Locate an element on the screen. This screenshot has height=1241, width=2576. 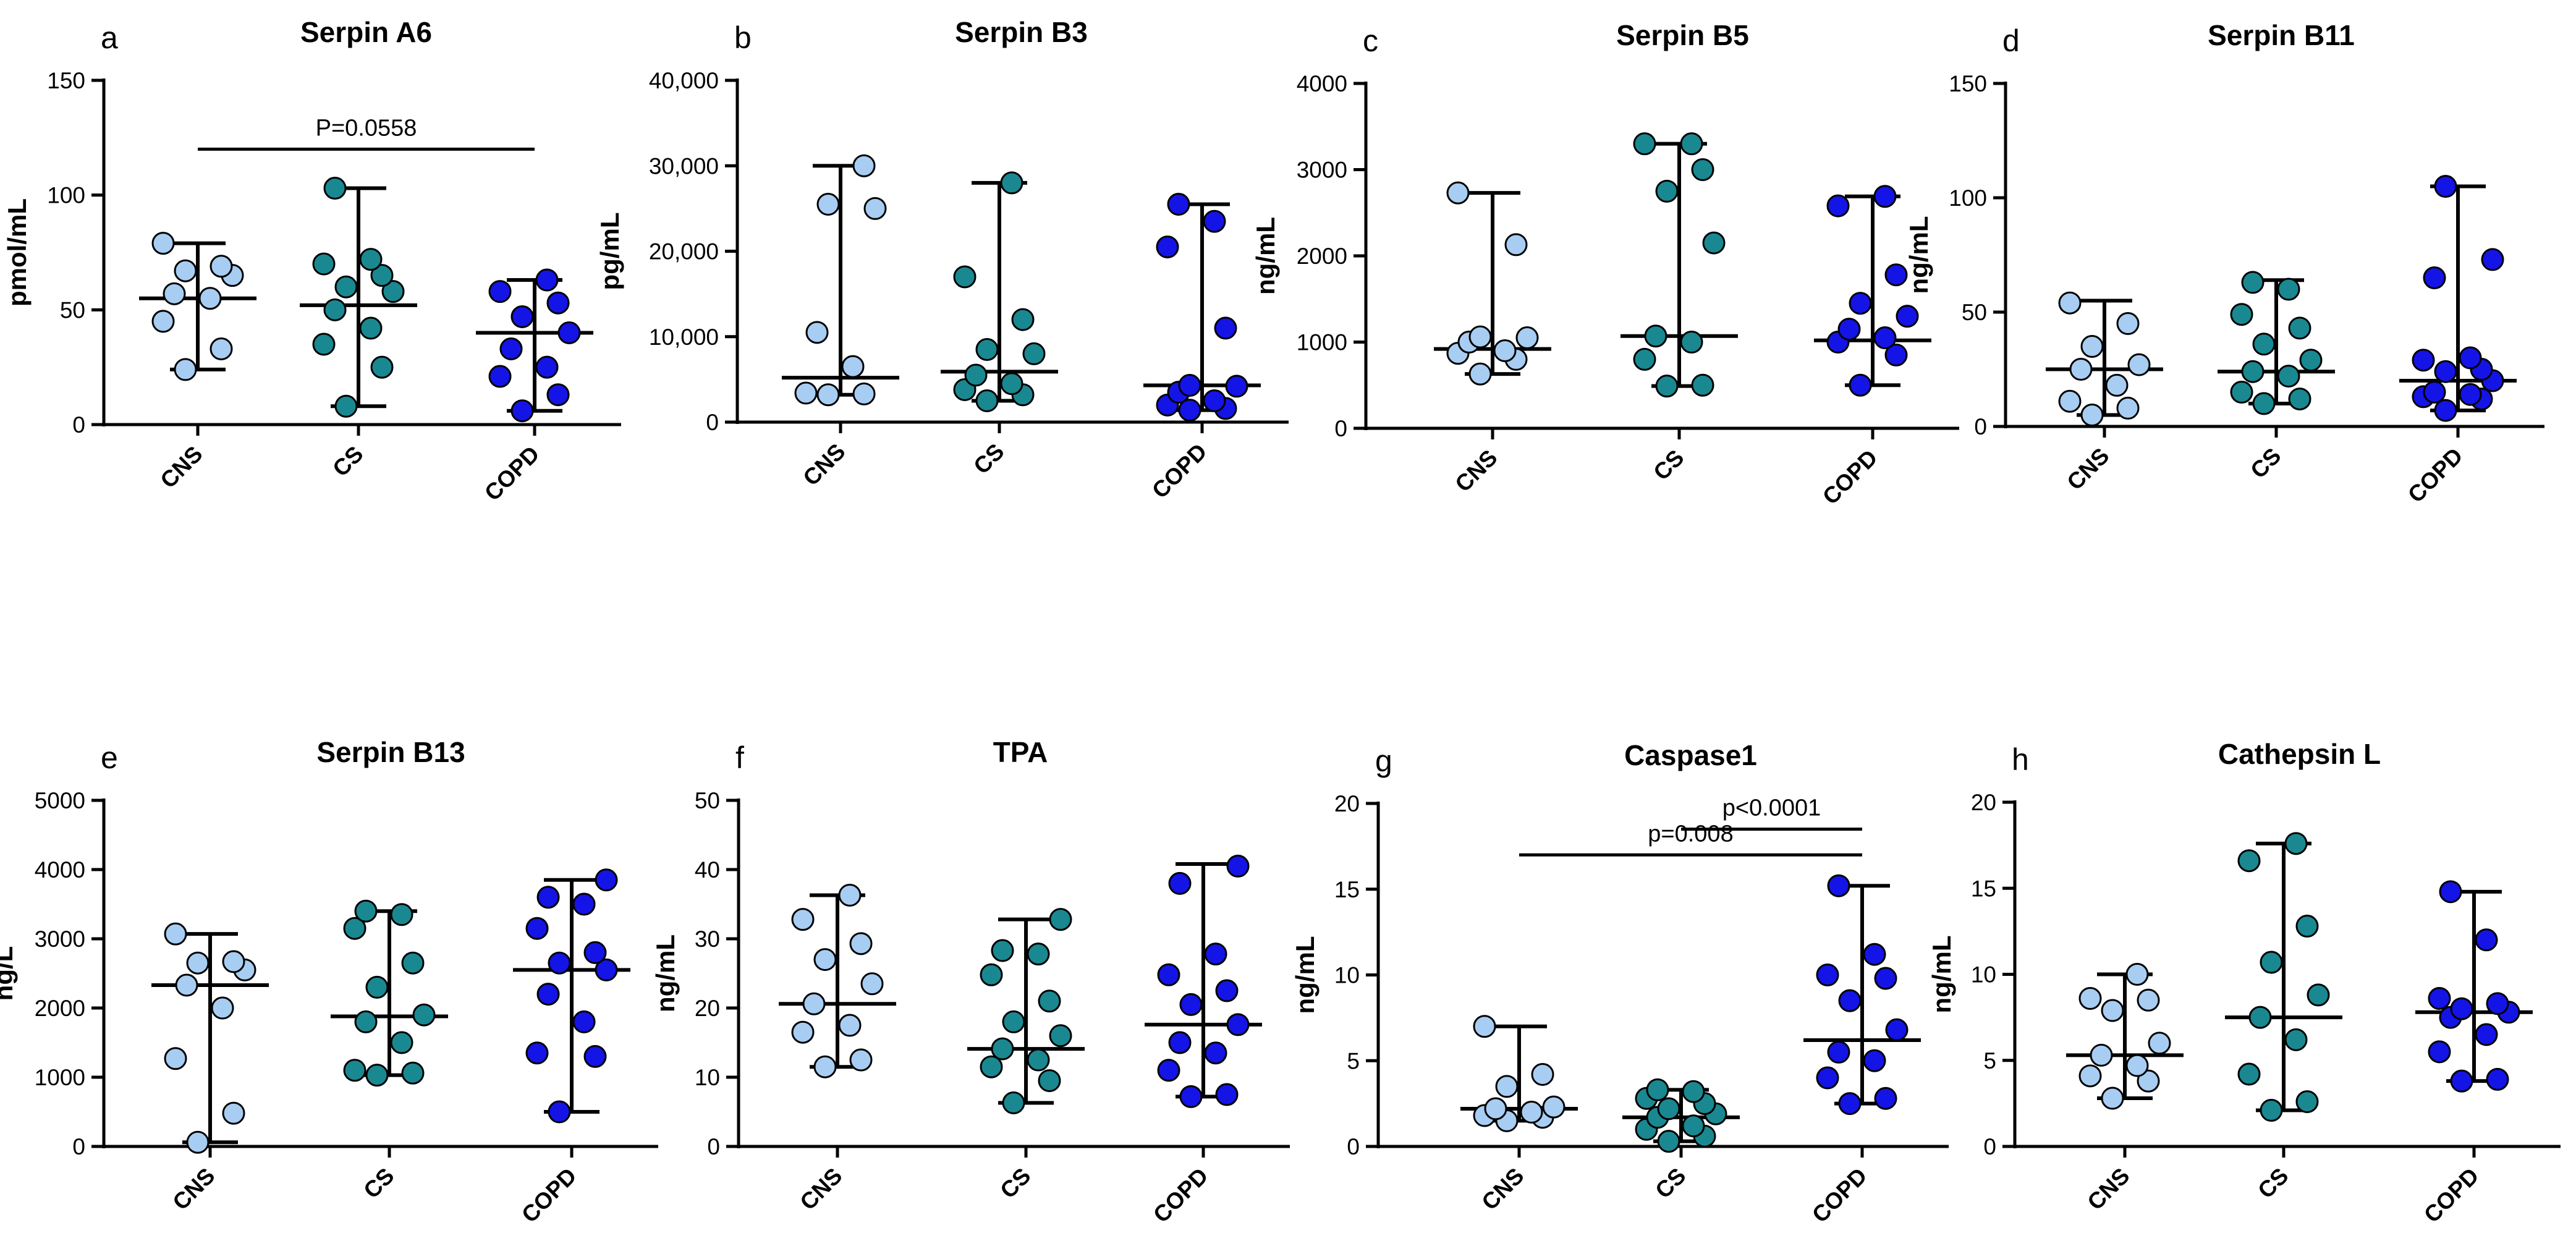
y-tick-label: 20 is located at coordinates (1983, 802).